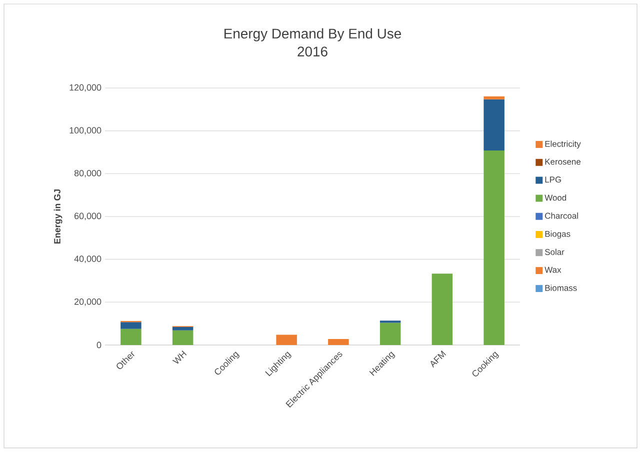  Describe the element at coordinates (554, 252) in the screenshot. I see `legend-label: Solar` at that location.